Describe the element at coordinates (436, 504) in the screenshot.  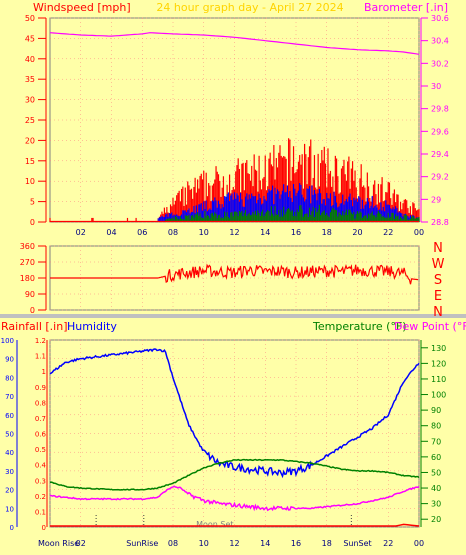
I see `temperature-tick-label: 30` at that location.